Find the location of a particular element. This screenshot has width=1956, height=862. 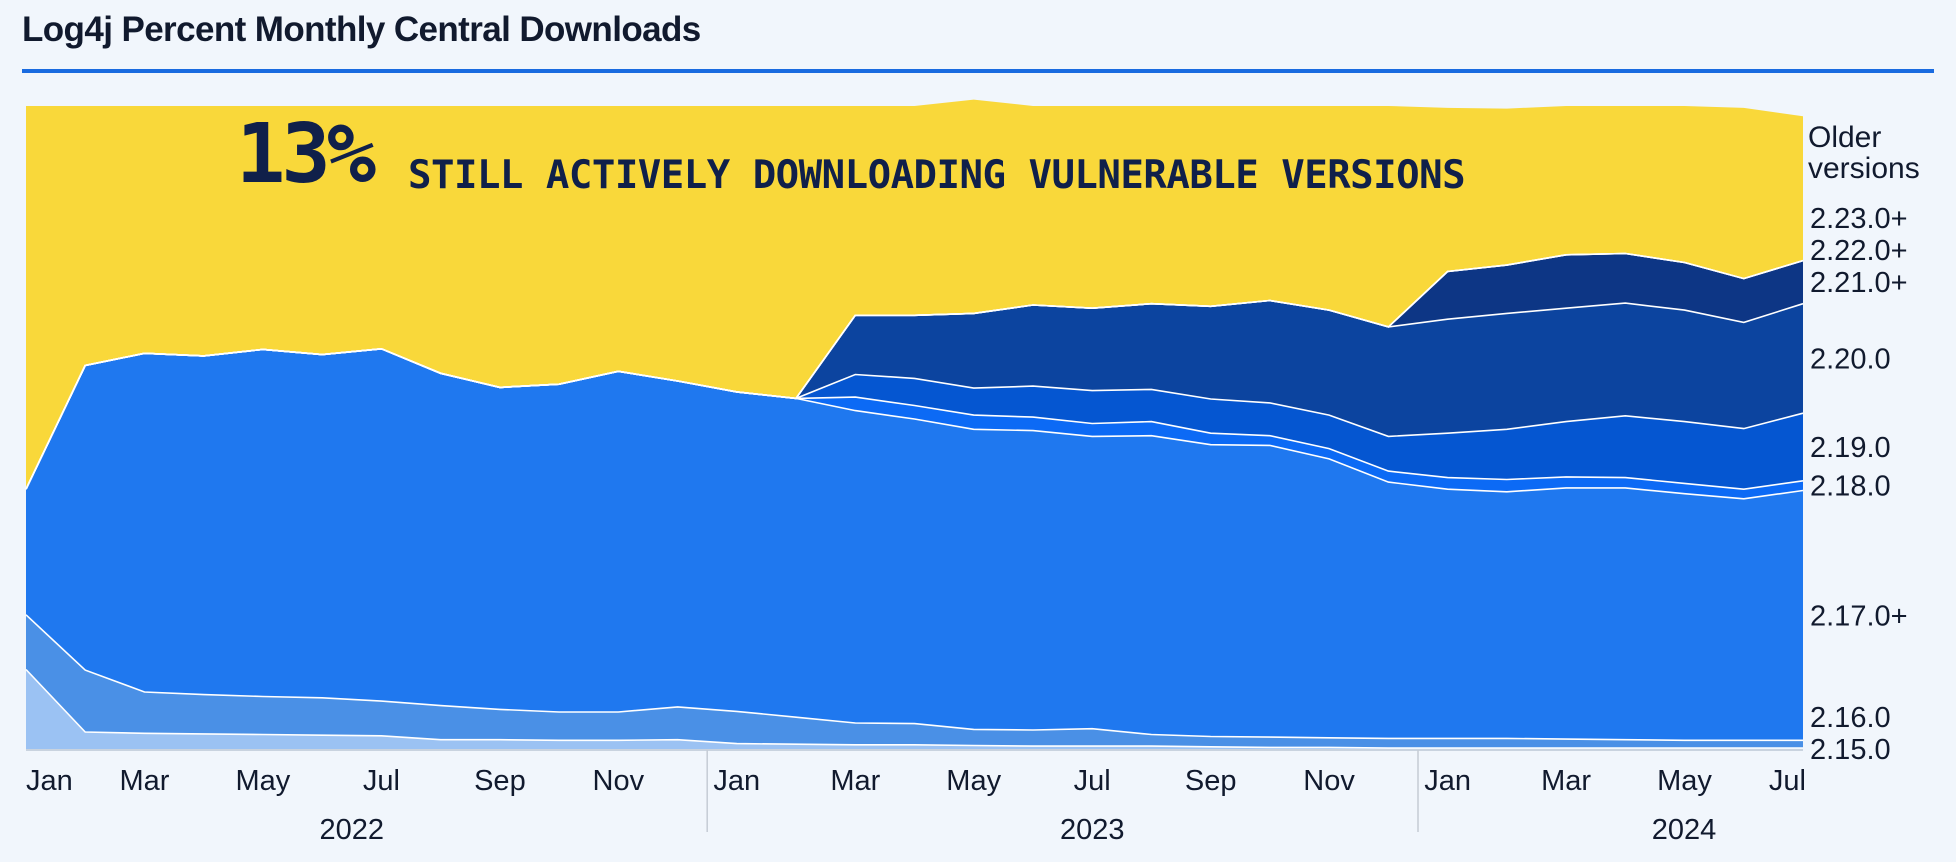

chart-title: Log4j Percent Monthly Central Downloads is located at coordinates (361, 29).